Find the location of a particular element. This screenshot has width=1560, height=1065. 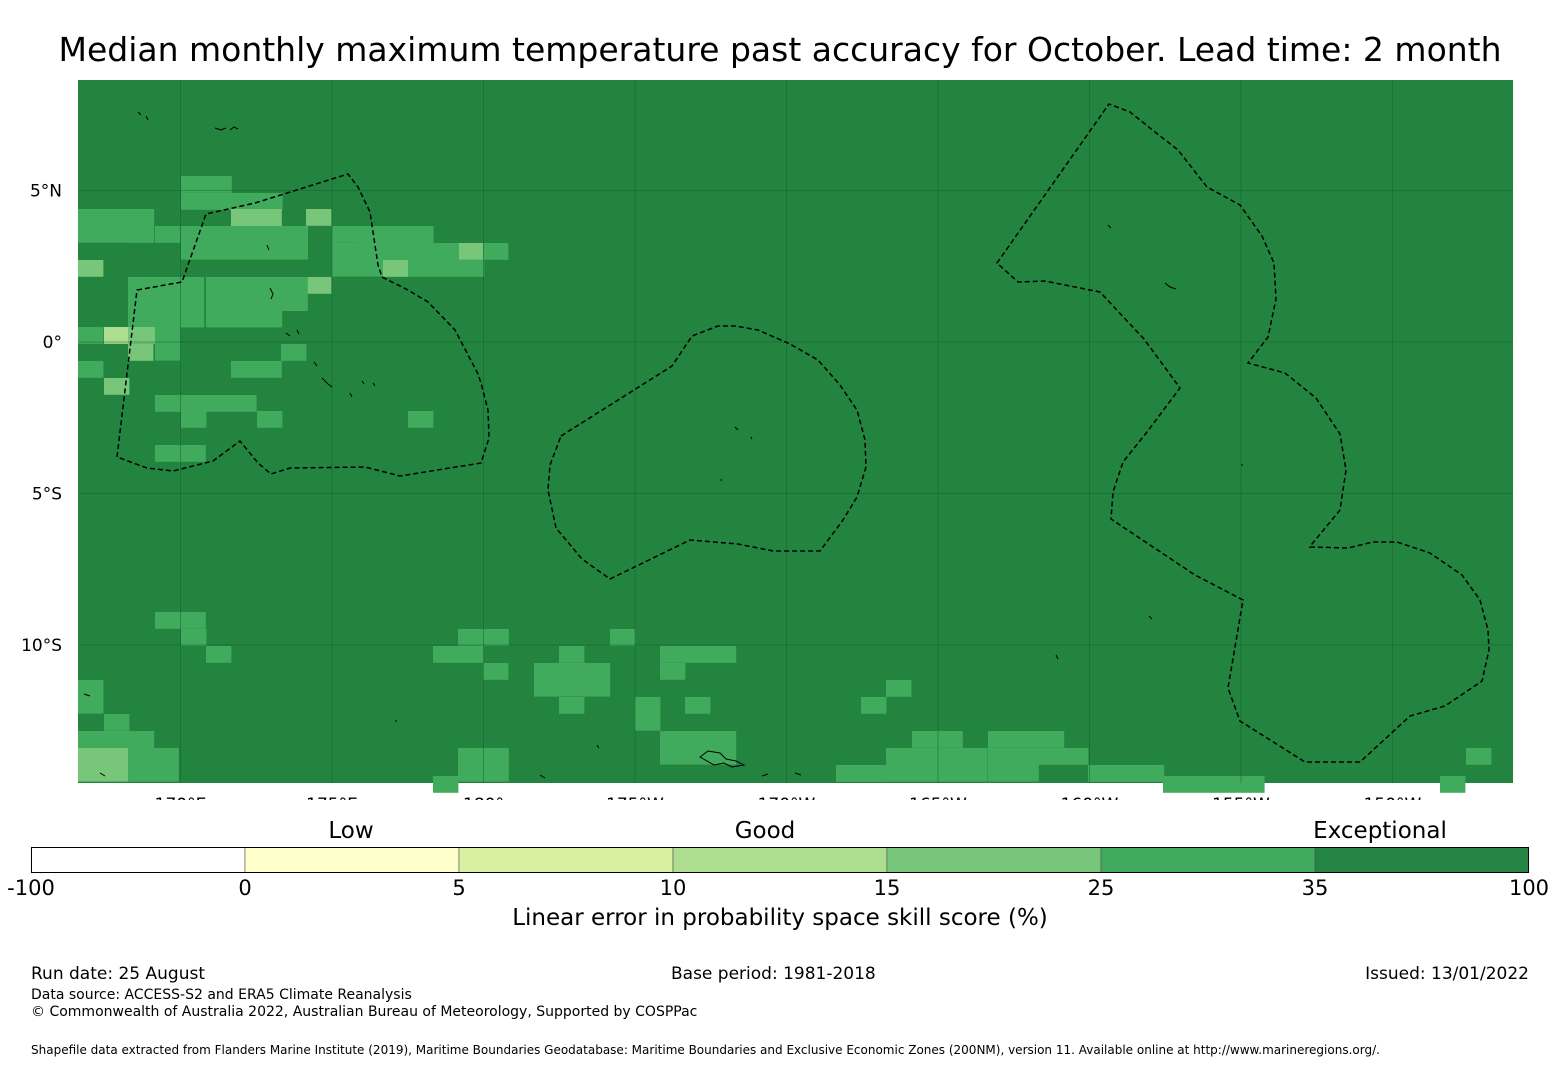

lon-tick-label: 155°W is located at coordinates (1241, 797).